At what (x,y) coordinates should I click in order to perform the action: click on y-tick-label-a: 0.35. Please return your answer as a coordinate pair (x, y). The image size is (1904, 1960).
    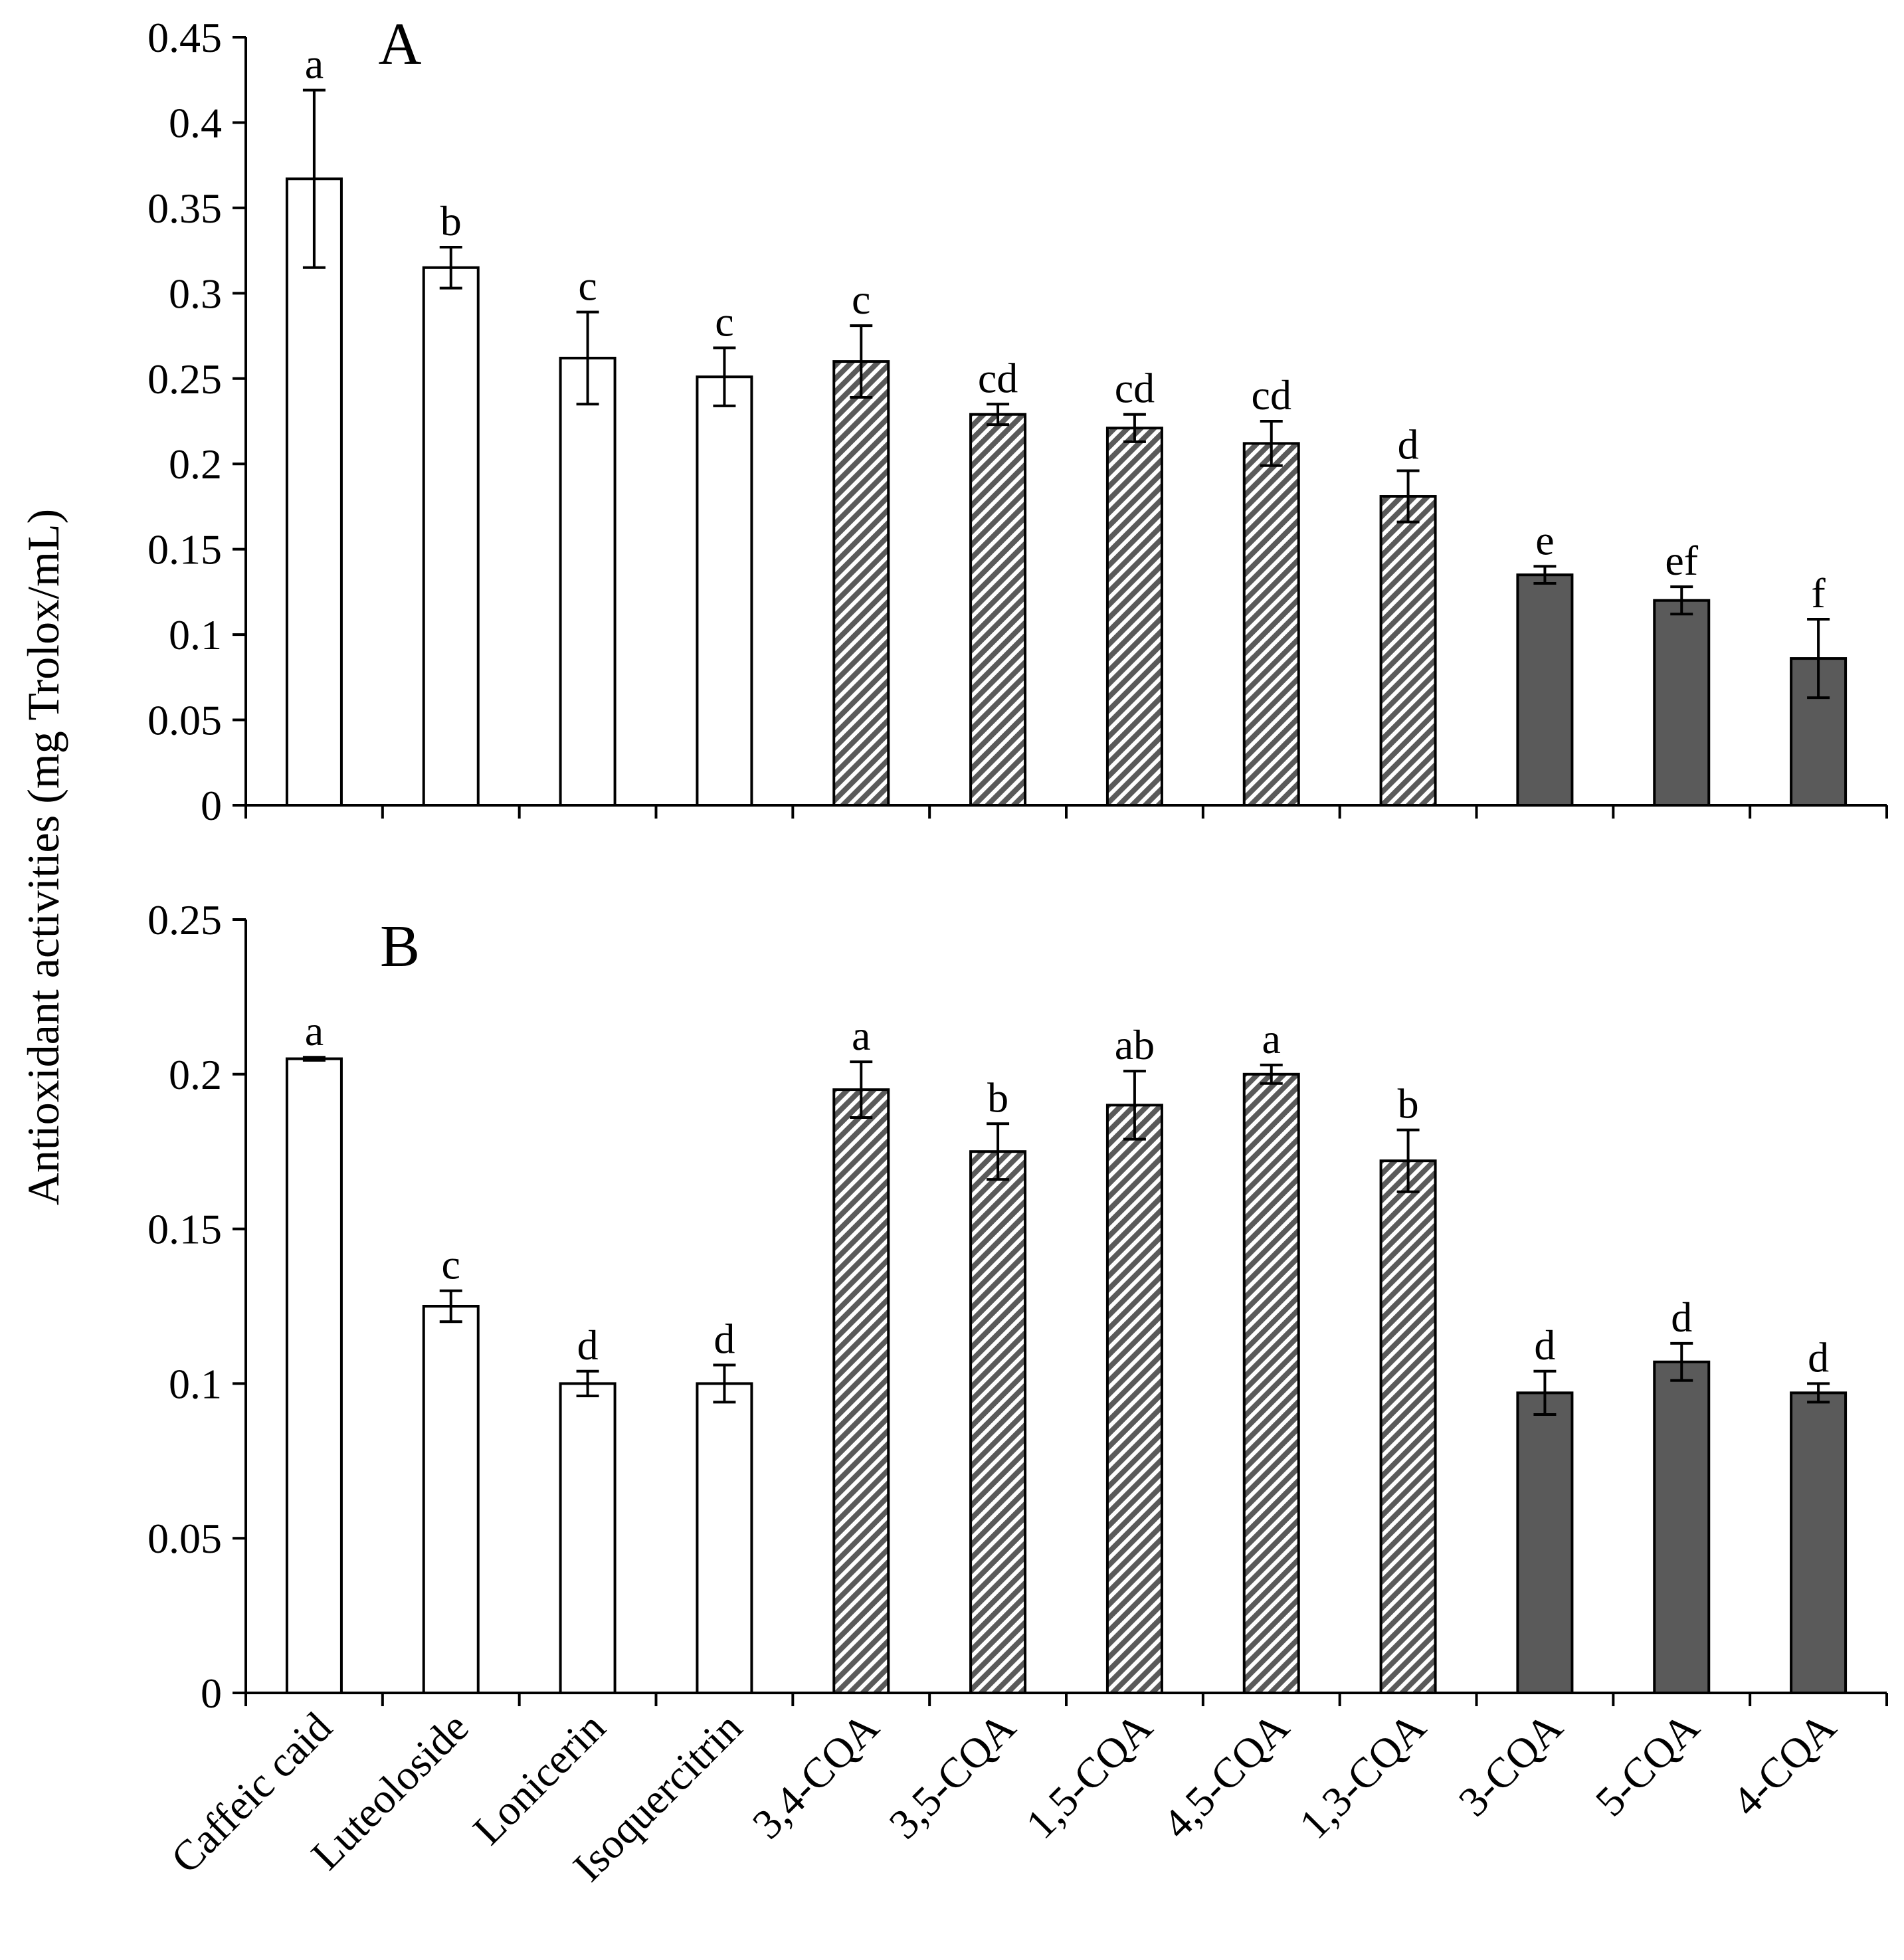
    Looking at the image, I should click on (184, 208).